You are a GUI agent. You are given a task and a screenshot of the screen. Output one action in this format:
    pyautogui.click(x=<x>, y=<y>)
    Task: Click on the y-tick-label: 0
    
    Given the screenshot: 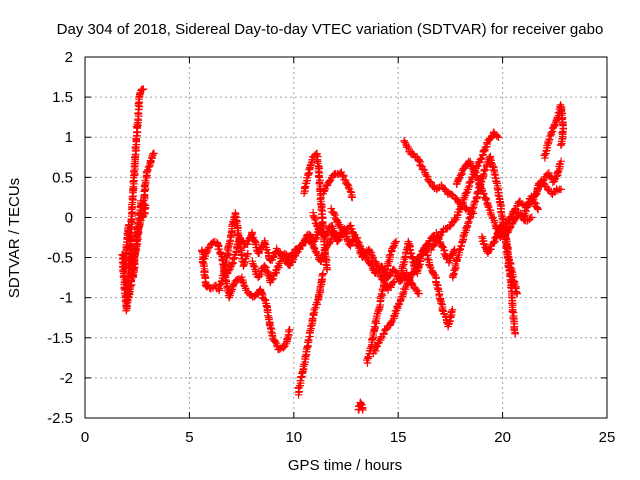 What is the action you would take?
    pyautogui.click(x=69, y=217)
    